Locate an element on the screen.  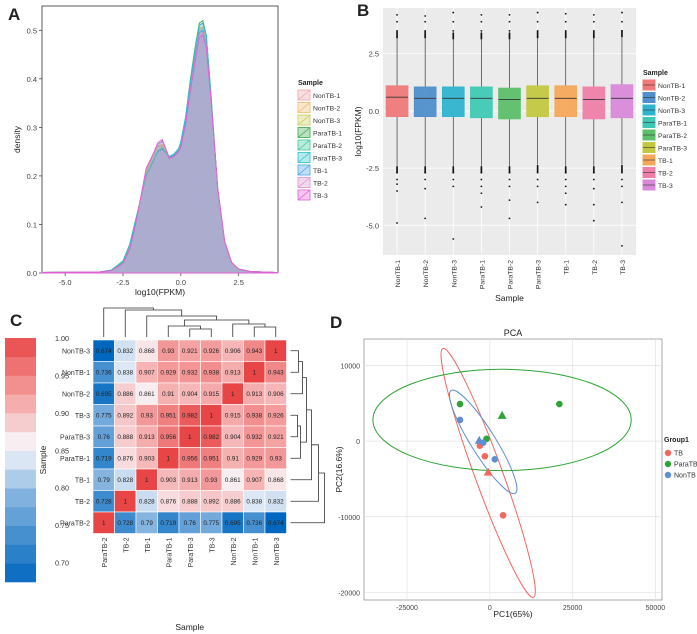
y-tick-label: 0.0 is located at coordinates (32, 273).